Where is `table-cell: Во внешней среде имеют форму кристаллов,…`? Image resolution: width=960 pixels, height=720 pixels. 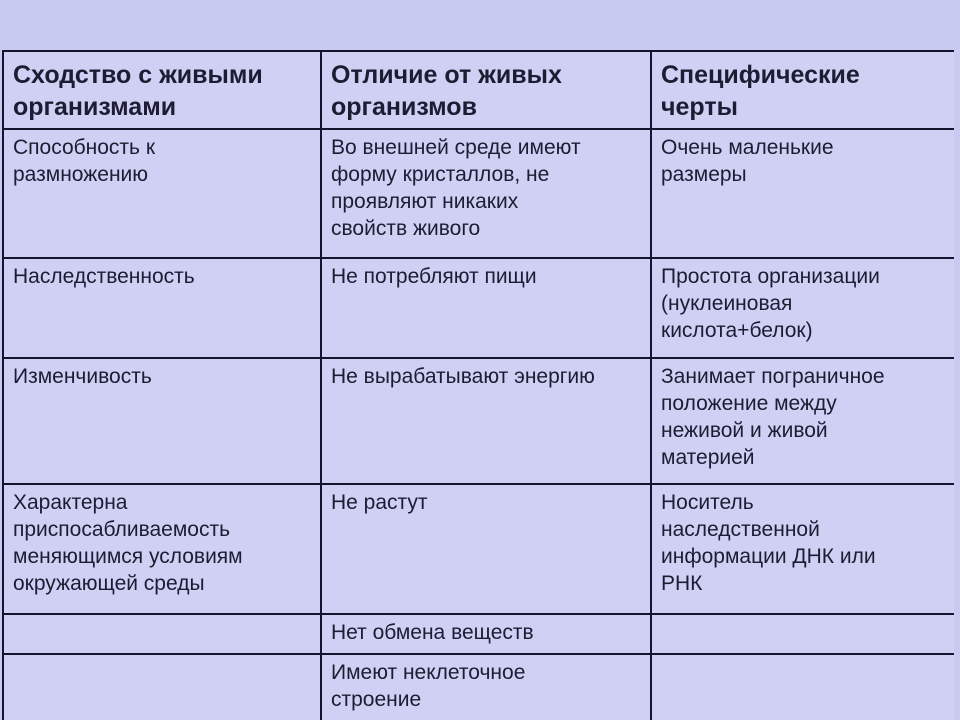
table-cell: Во внешней среде имеют форму кристаллов,… is located at coordinates (486, 193).